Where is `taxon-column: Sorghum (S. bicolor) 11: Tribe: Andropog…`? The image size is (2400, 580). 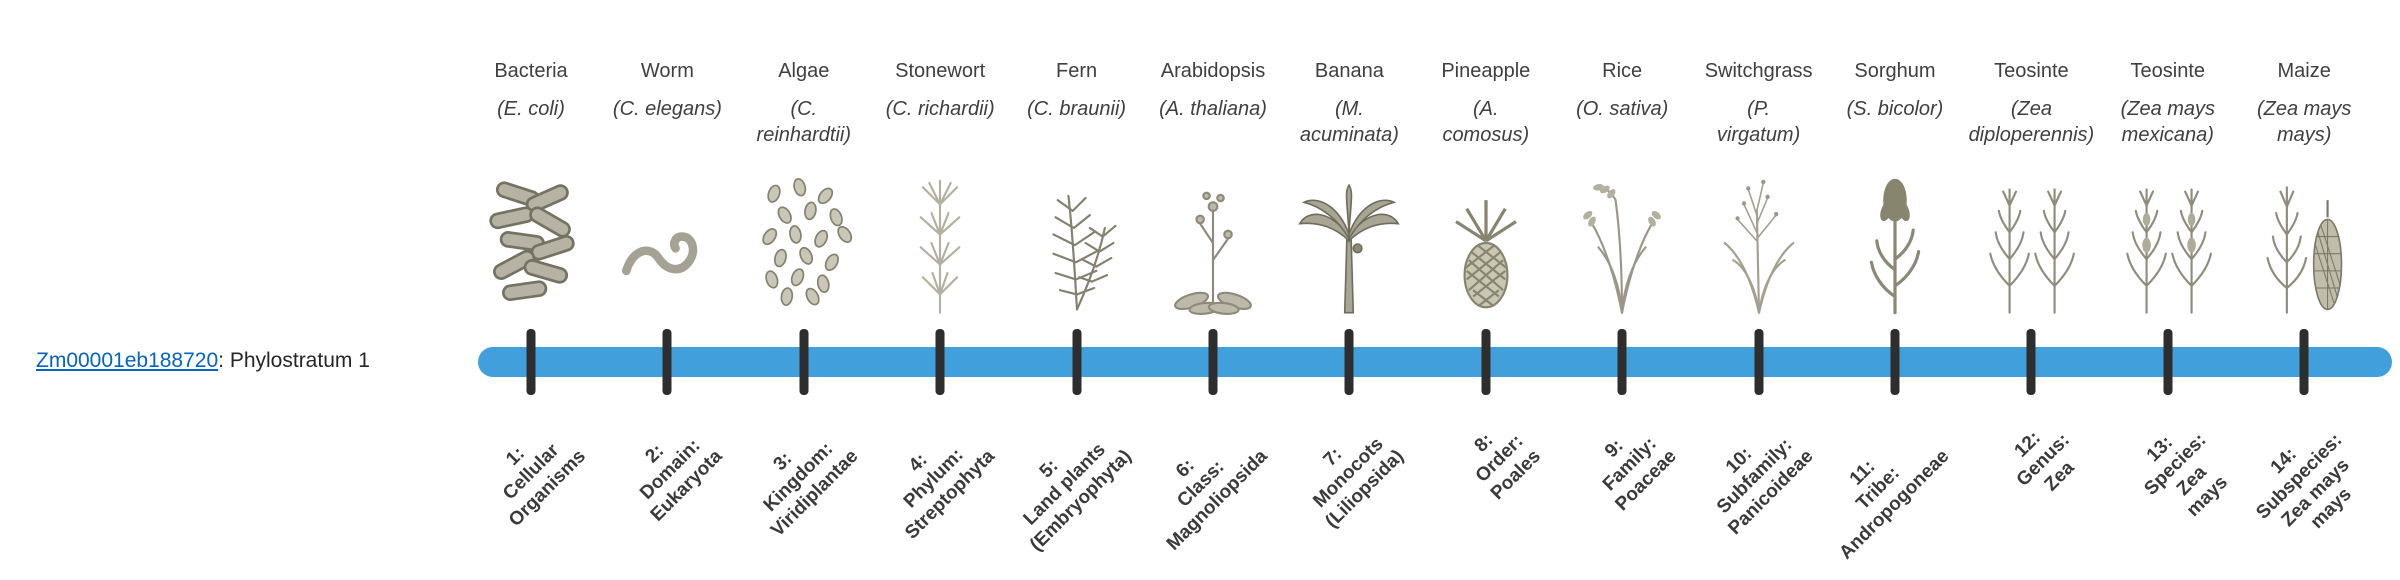 taxon-column: Sorghum (S. bicolor) 11: Tribe: Andropog… is located at coordinates (1895, 290).